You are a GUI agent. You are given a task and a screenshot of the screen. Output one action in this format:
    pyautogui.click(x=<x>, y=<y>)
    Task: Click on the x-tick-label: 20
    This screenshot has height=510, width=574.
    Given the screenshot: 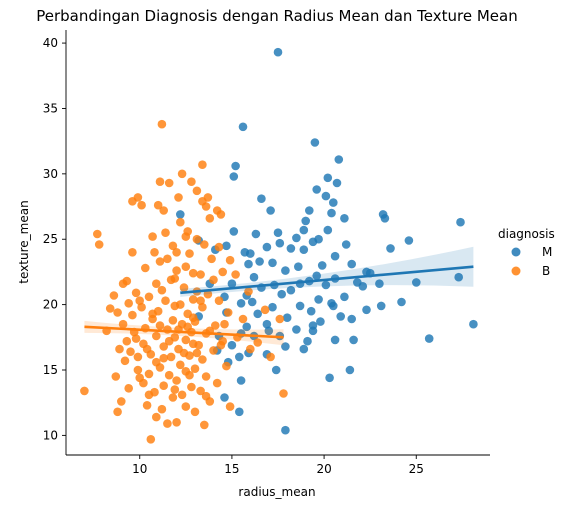 What is the action you would take?
    pyautogui.click(x=323, y=469)
    